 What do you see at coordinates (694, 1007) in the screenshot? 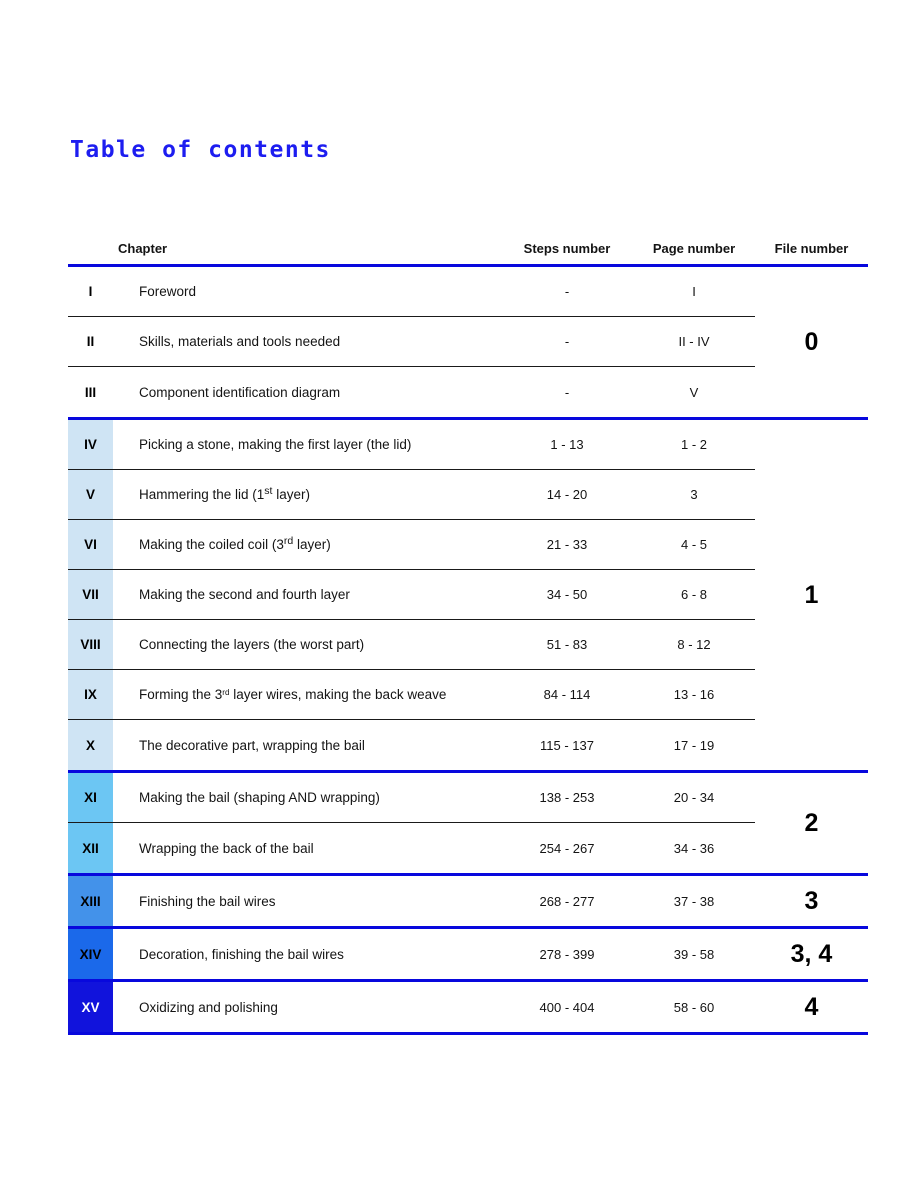
I see `page-number-value: 58 - 60` at bounding box center [694, 1007].